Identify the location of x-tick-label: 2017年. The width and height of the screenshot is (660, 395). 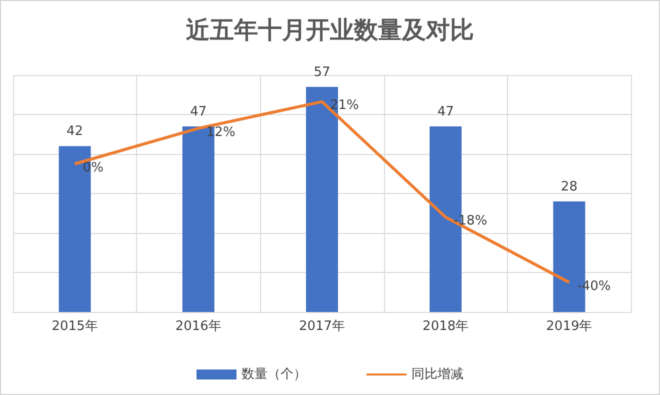
(322, 326).